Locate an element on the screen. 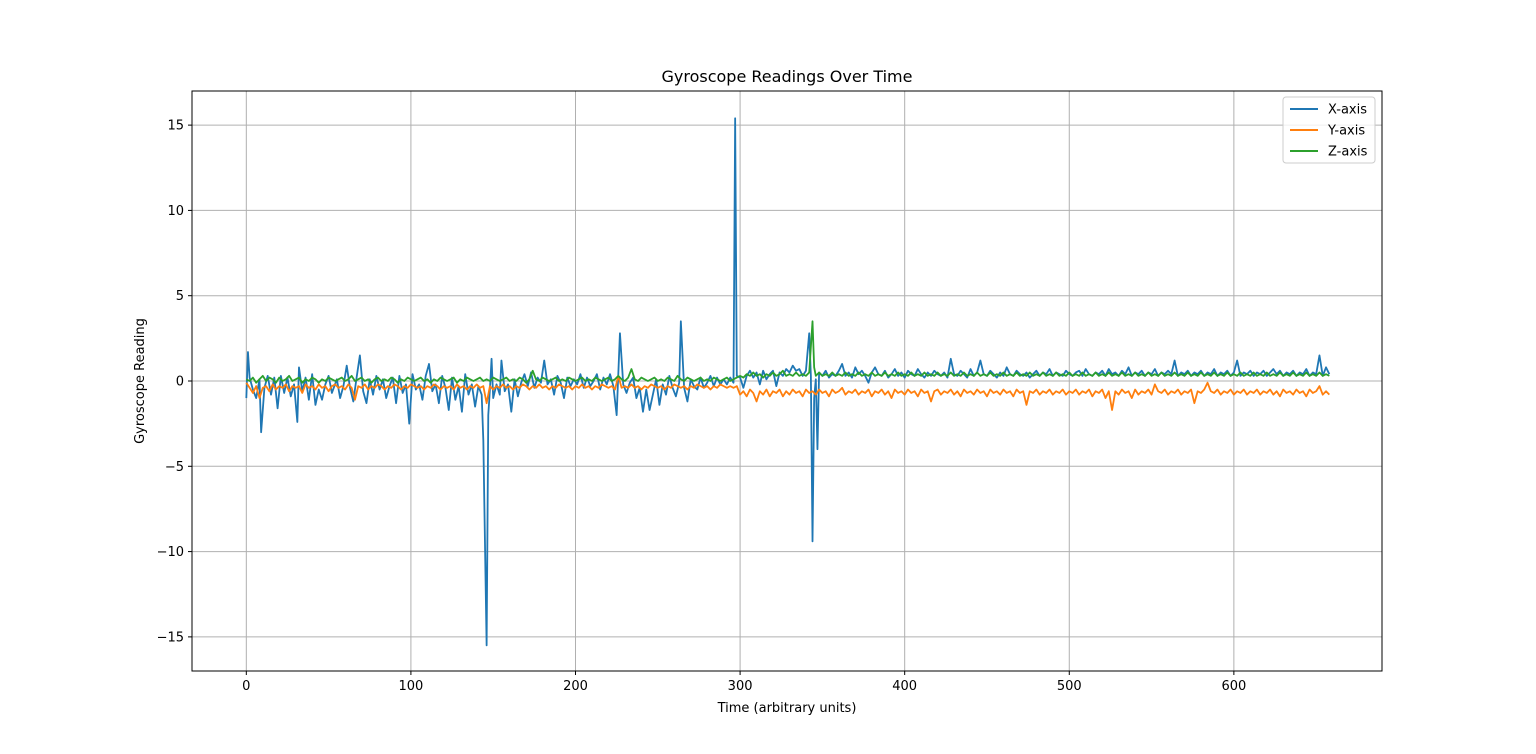 The image size is (1536, 754). x-tick-label: 100 is located at coordinates (410, 686).